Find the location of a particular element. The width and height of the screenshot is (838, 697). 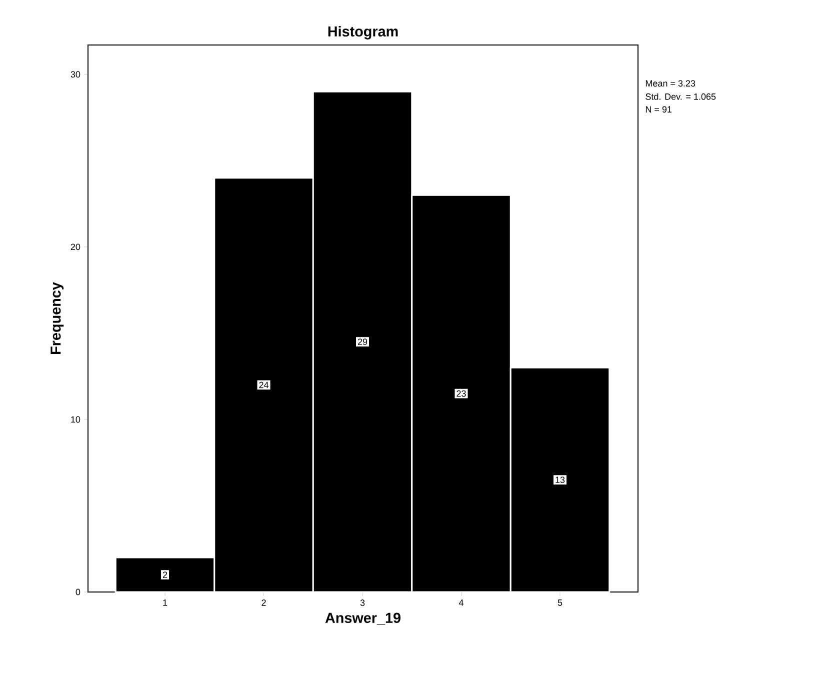

x-tick-label: 5 is located at coordinates (560, 603).